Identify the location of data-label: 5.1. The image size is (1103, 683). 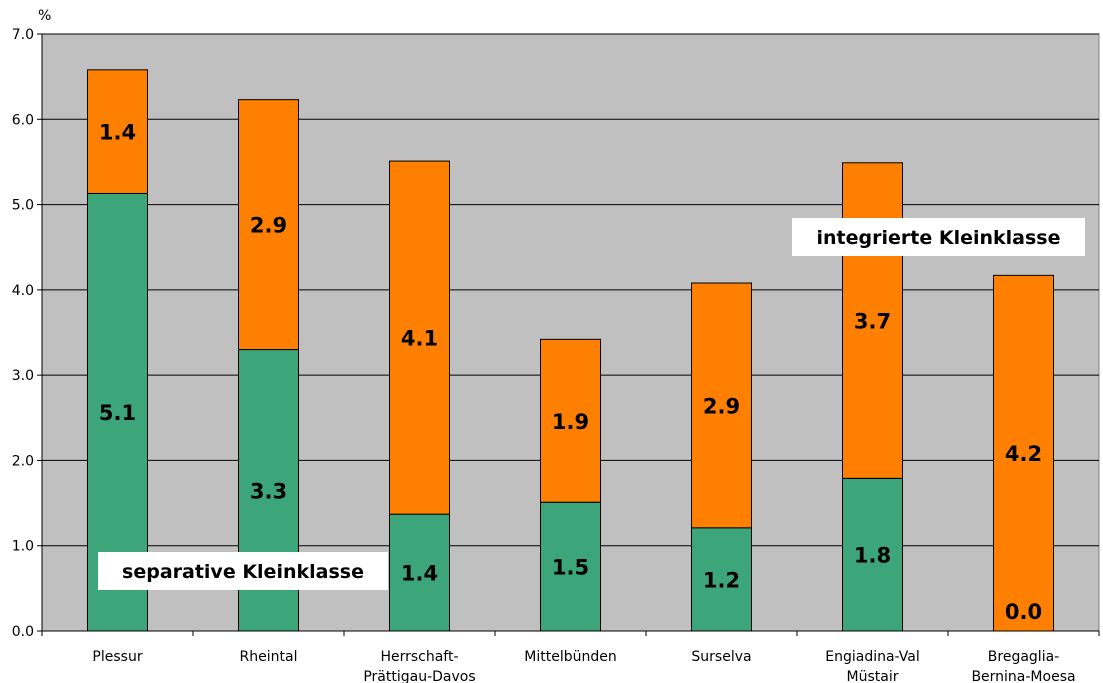
(117, 413).